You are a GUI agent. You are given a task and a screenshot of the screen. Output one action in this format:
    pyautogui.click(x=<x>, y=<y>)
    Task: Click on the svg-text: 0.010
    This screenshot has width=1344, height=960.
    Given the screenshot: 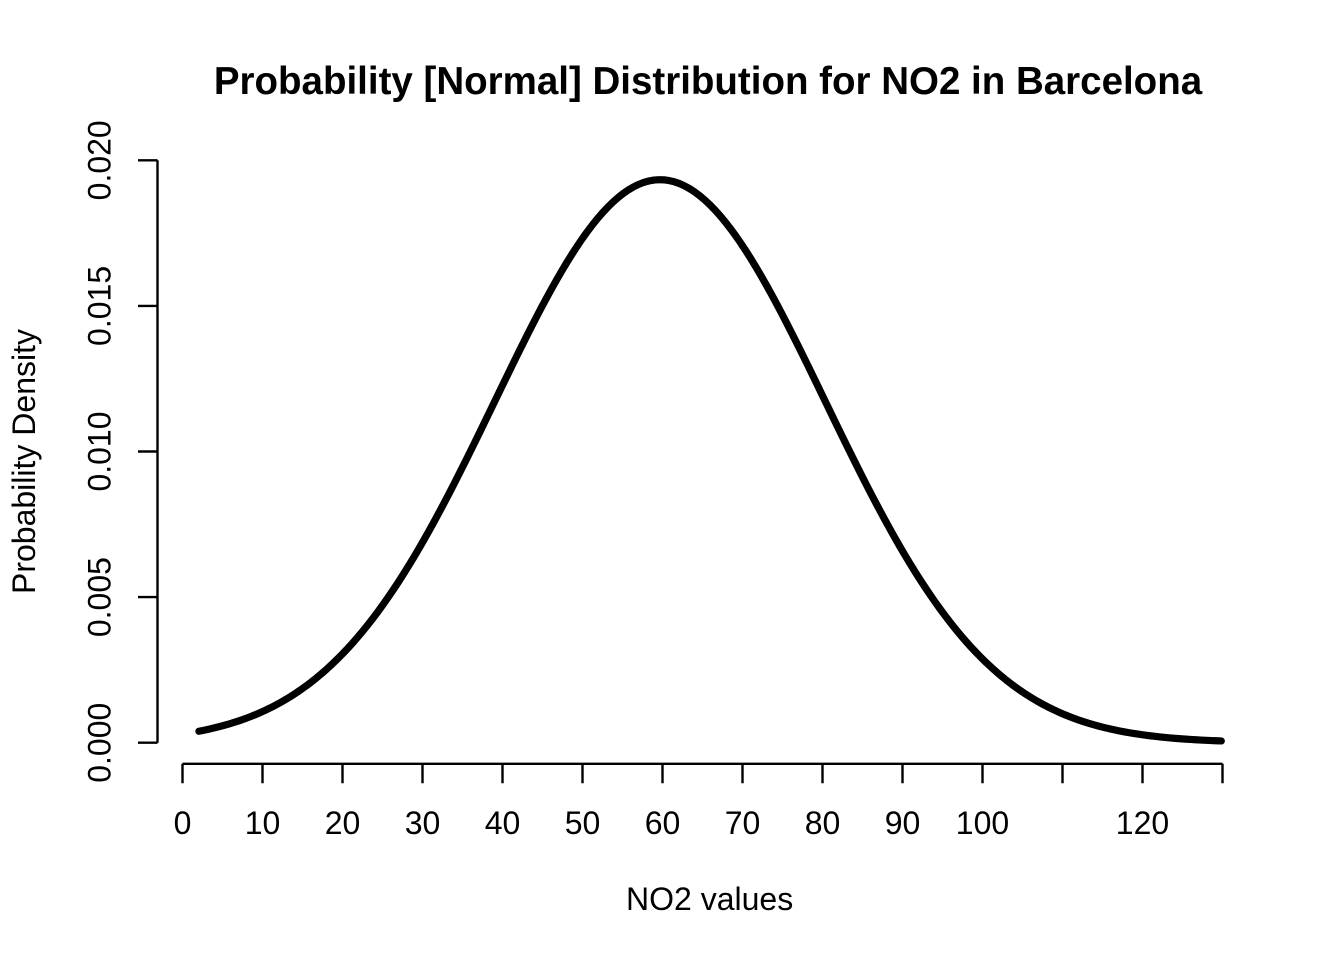 What is the action you would take?
    pyautogui.click(x=99, y=451)
    